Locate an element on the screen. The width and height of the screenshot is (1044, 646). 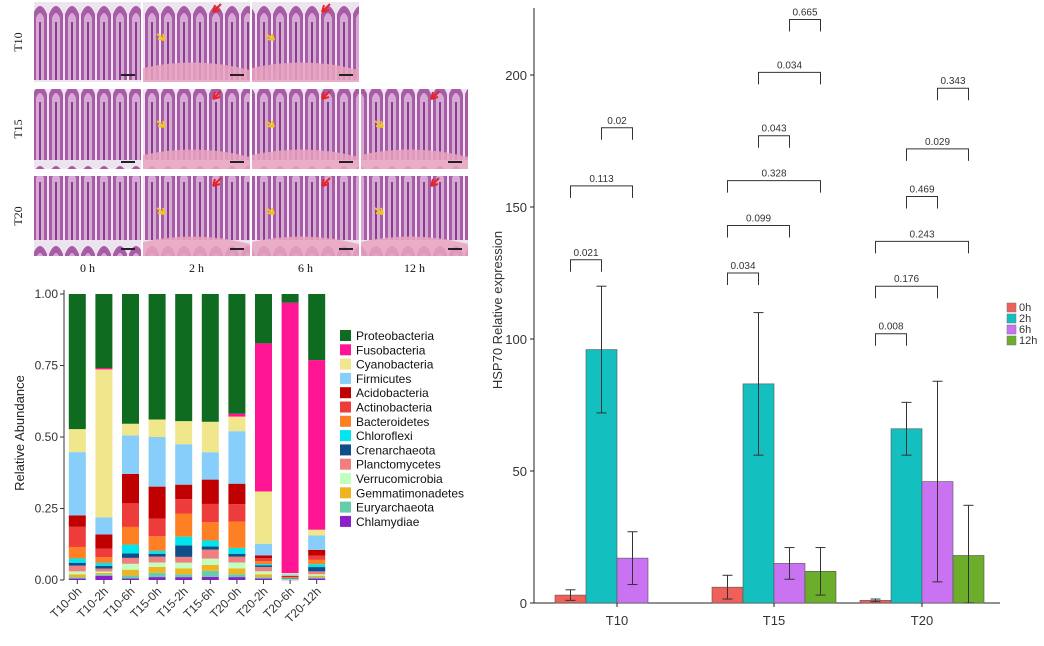
bar-segment-T15-6h-euryarchaeota is located at coordinates (210, 573).